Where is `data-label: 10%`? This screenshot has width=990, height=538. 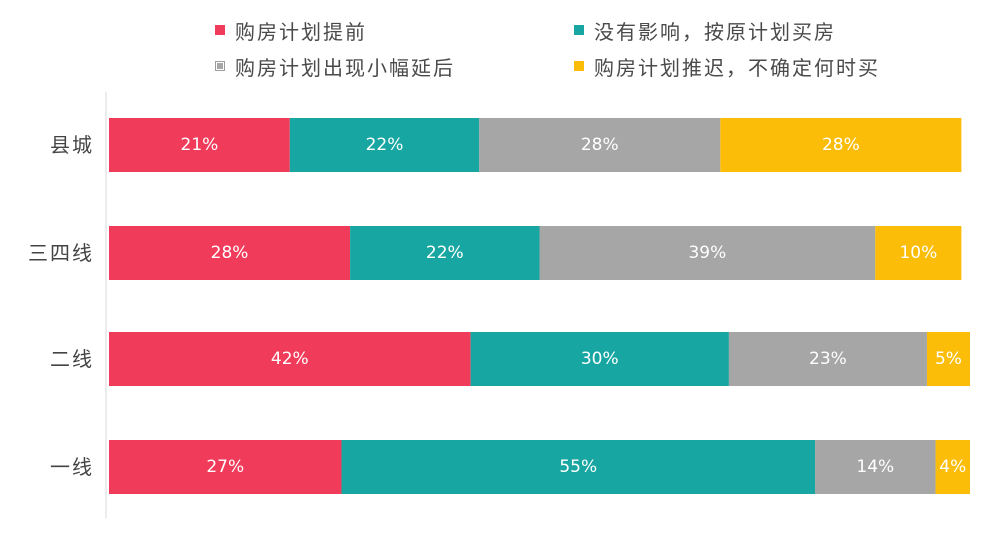 data-label: 10% is located at coordinates (918, 253).